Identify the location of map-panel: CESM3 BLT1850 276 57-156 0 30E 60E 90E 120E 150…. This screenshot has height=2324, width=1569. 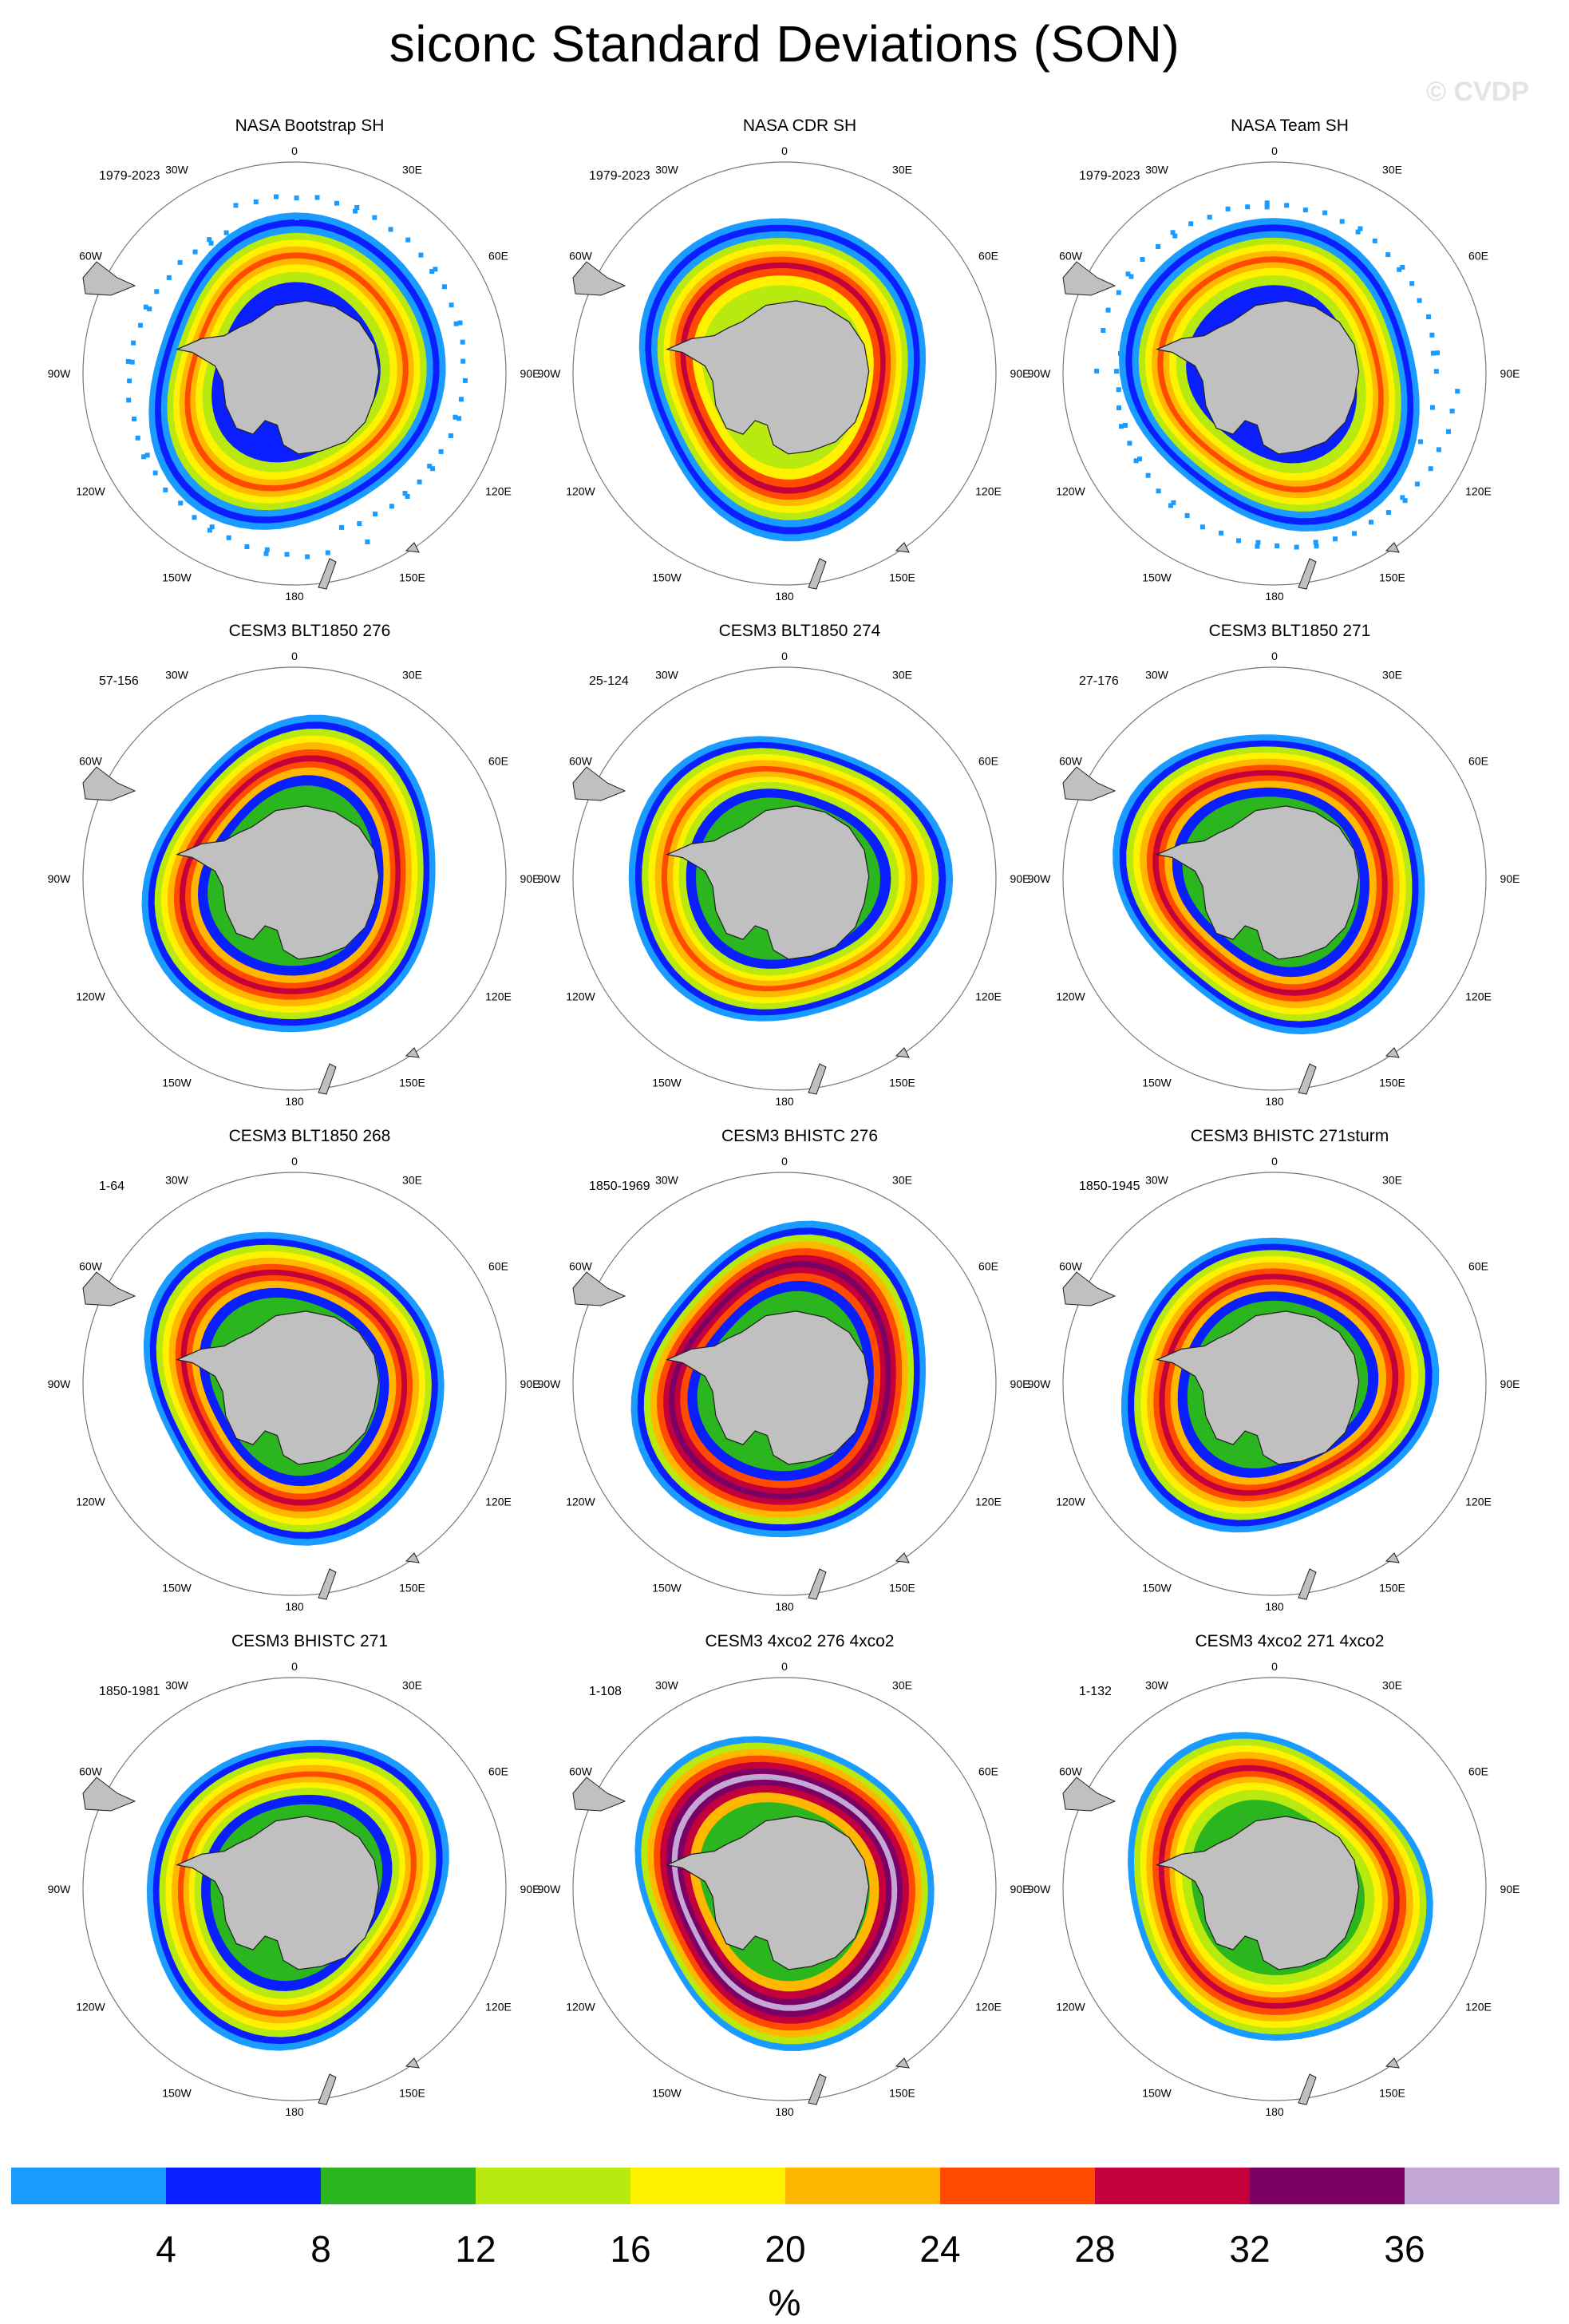
(302, 875).